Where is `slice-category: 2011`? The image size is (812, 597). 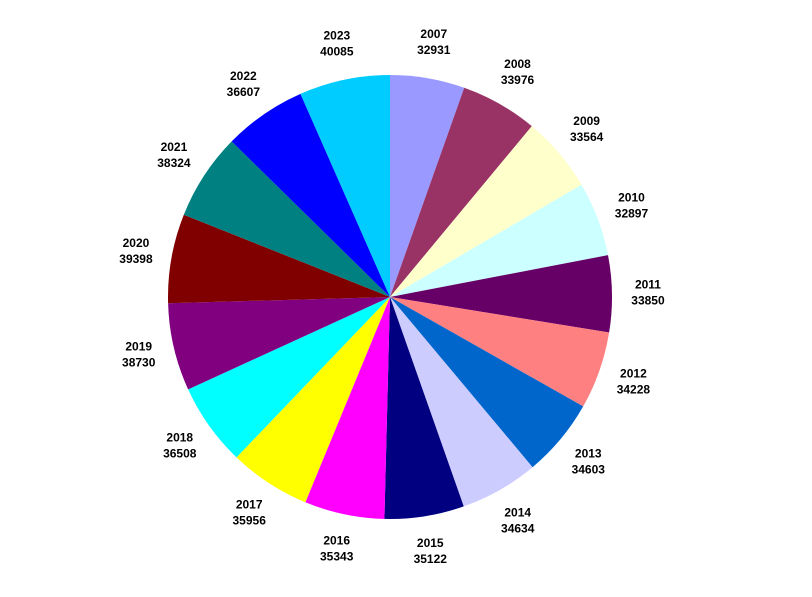
slice-category: 2011 is located at coordinates (648, 284).